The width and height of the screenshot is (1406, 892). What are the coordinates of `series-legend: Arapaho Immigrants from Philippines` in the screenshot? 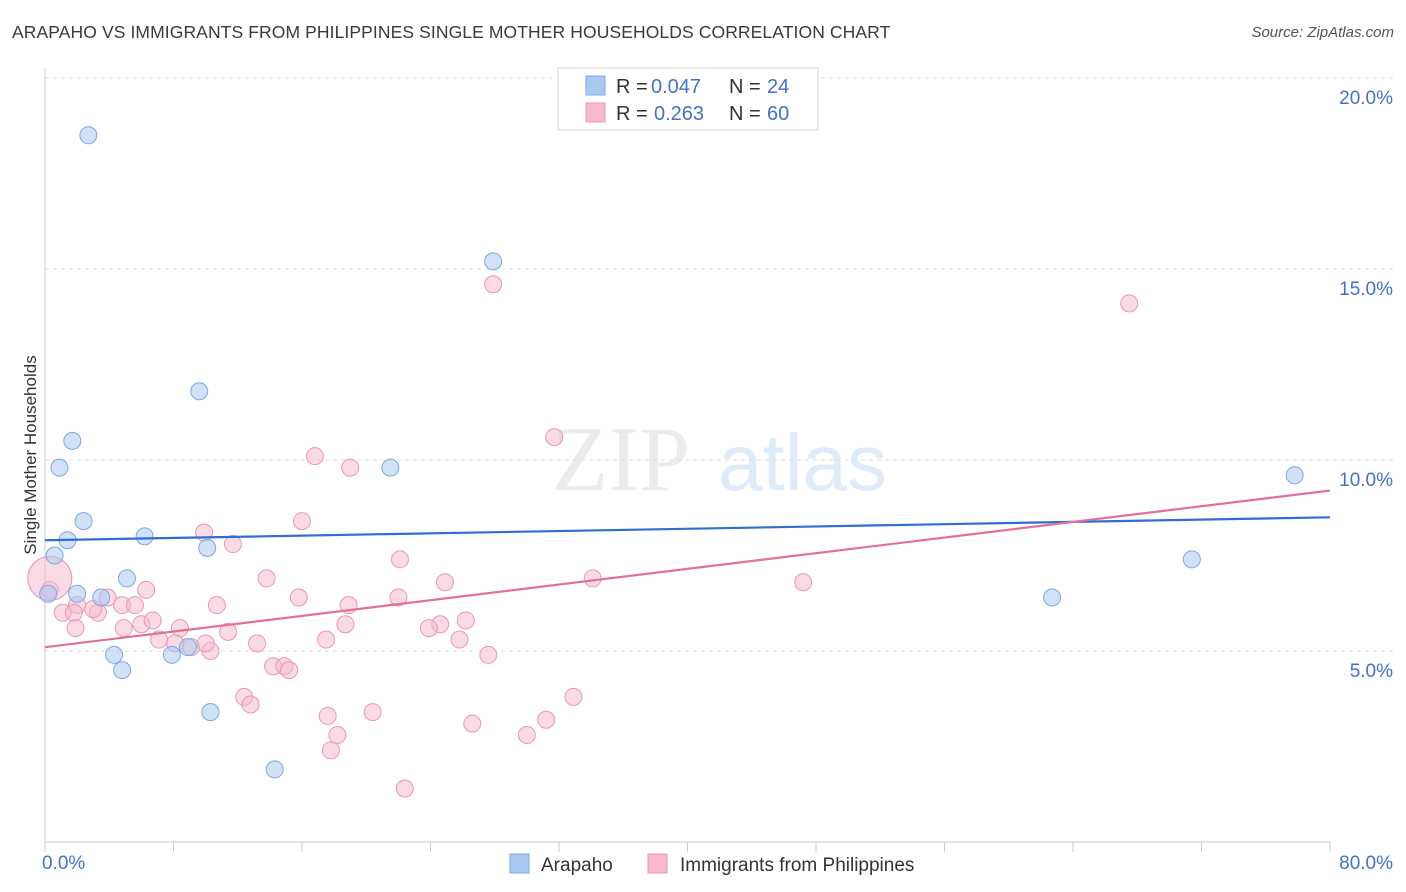 It's located at (711, 864).